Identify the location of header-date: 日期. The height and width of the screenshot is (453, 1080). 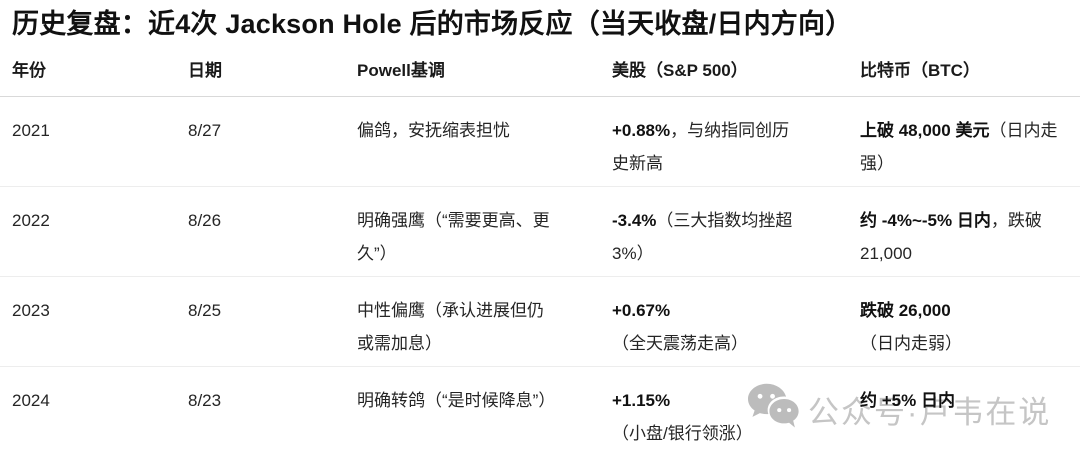
(205, 70).